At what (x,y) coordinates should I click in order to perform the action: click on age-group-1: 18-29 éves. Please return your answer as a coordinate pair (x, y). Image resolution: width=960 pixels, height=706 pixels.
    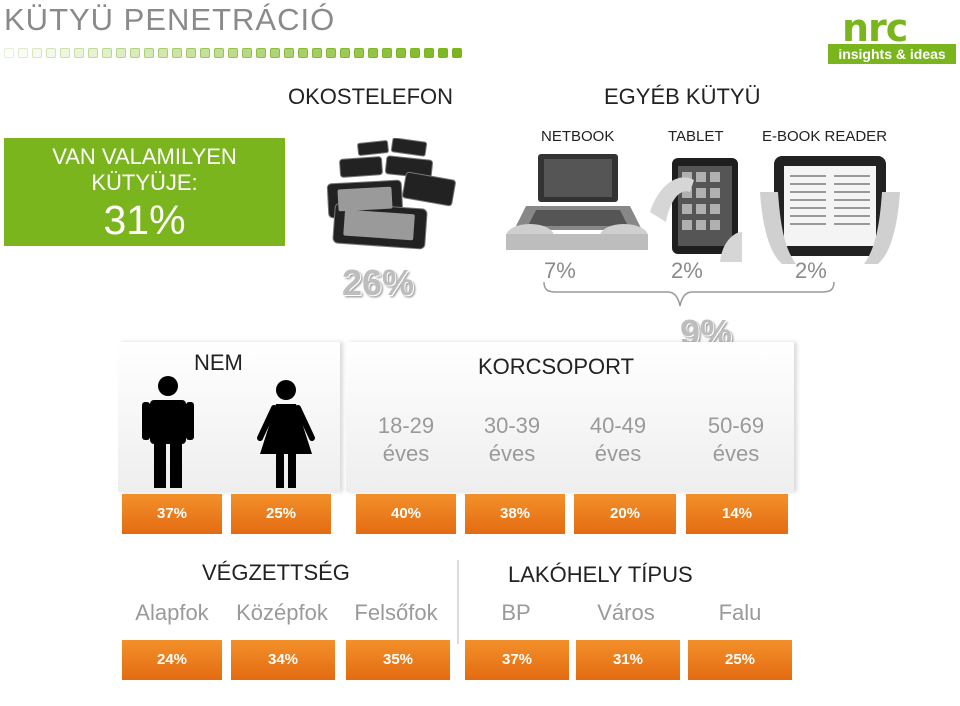
    Looking at the image, I should click on (406, 440).